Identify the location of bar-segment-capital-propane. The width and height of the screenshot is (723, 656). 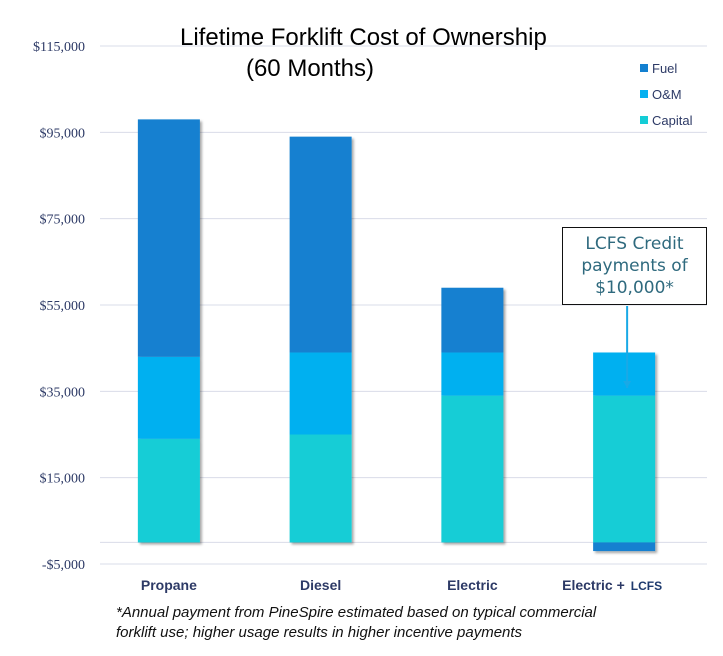
(168, 490).